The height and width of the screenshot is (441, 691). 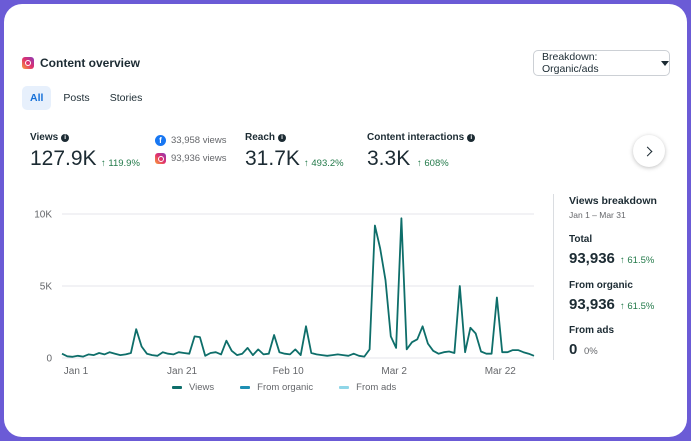 I want to click on next-metrics-button, so click(x=649, y=151).